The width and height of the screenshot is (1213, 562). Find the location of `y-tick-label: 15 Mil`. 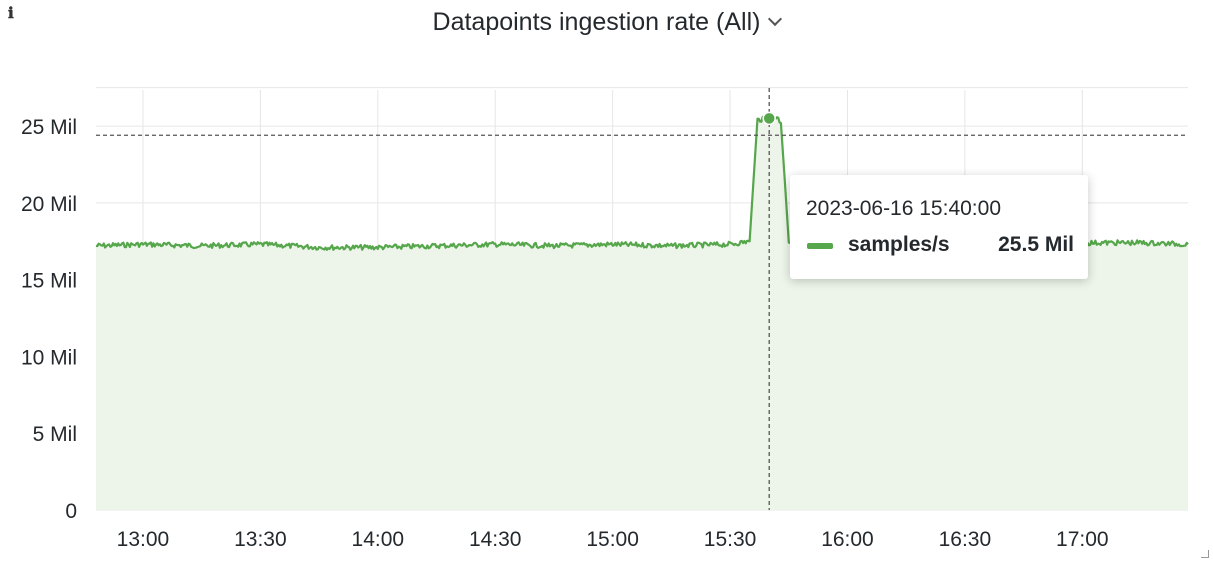

y-tick-label: 15 Mil is located at coordinates (49, 281).